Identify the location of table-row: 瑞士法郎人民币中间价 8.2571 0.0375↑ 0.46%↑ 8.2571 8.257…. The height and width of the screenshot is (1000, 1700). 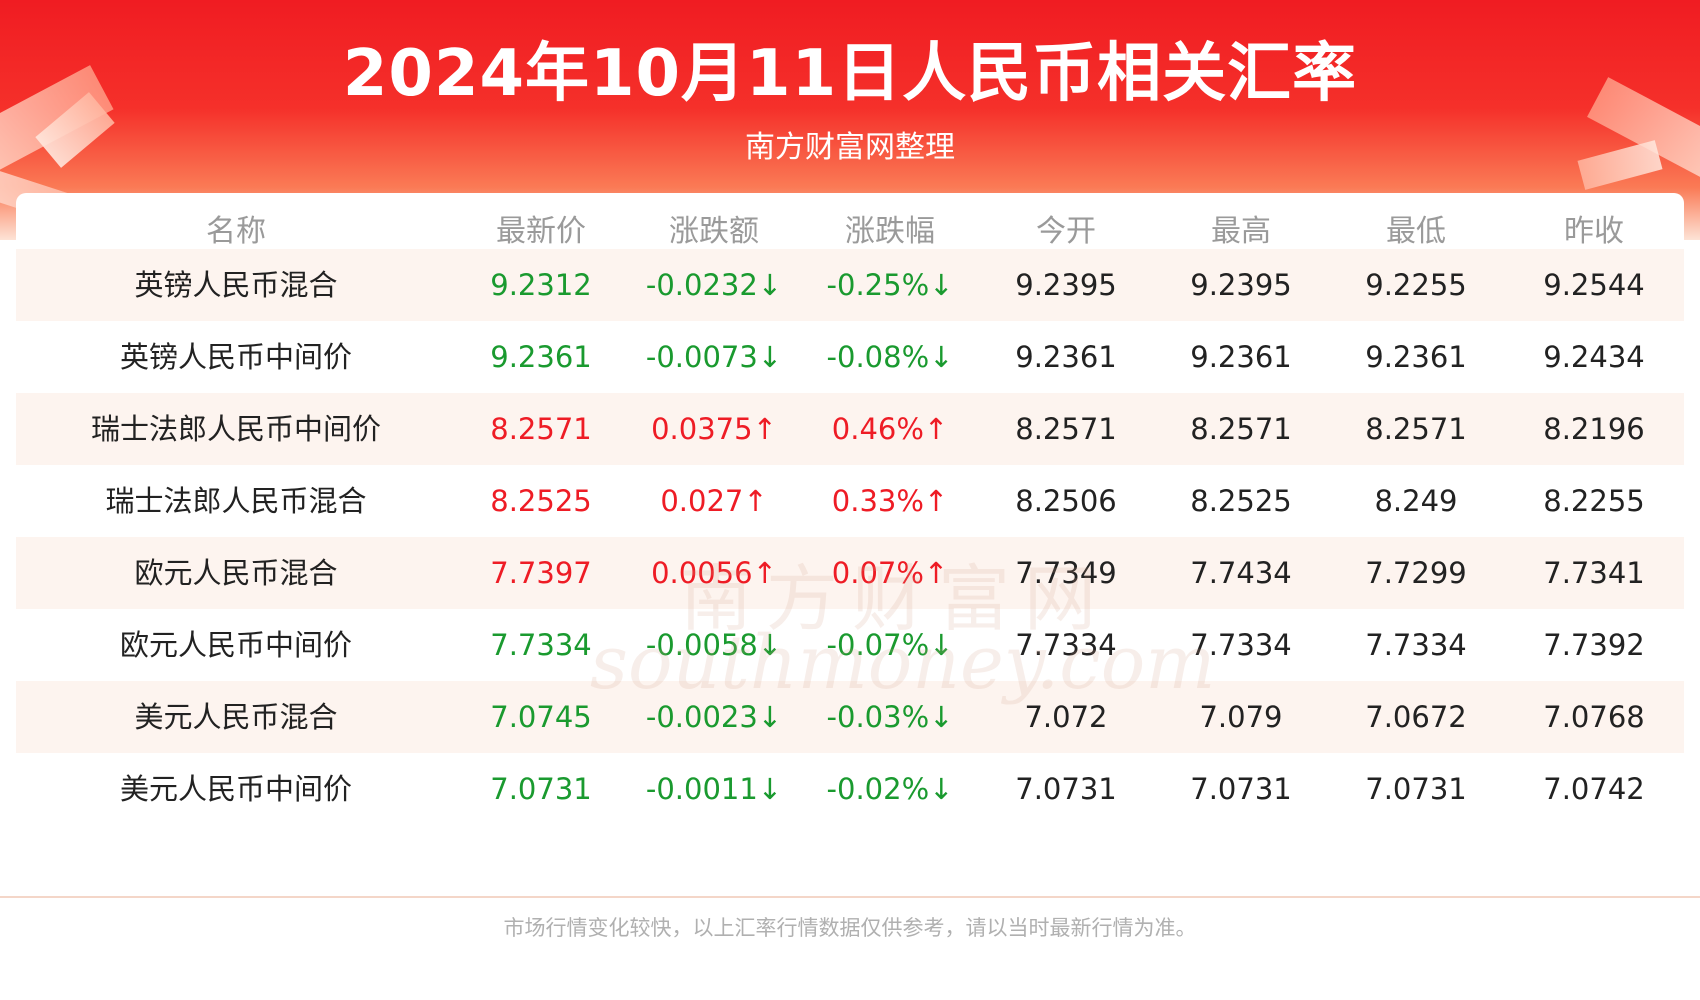
(850, 429).